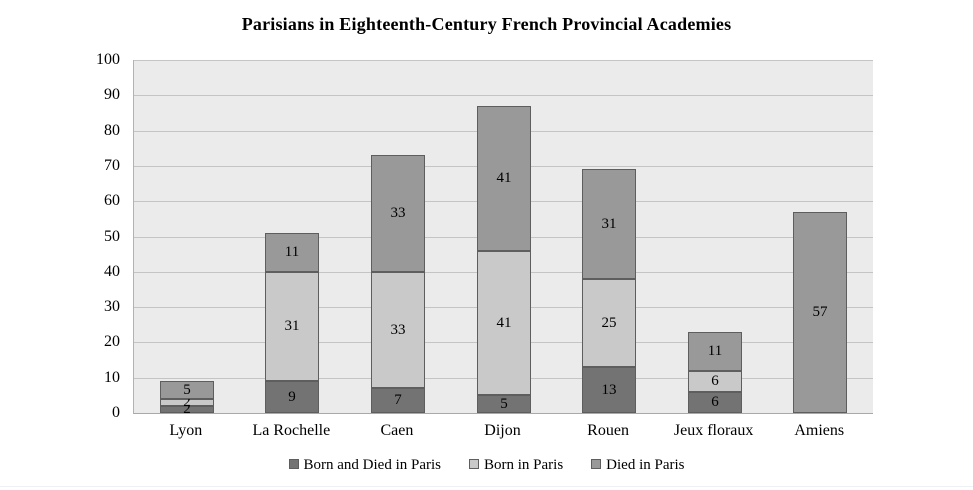 The width and height of the screenshot is (973, 490). I want to click on x-category-label: Jeux floraux, so click(713, 430).